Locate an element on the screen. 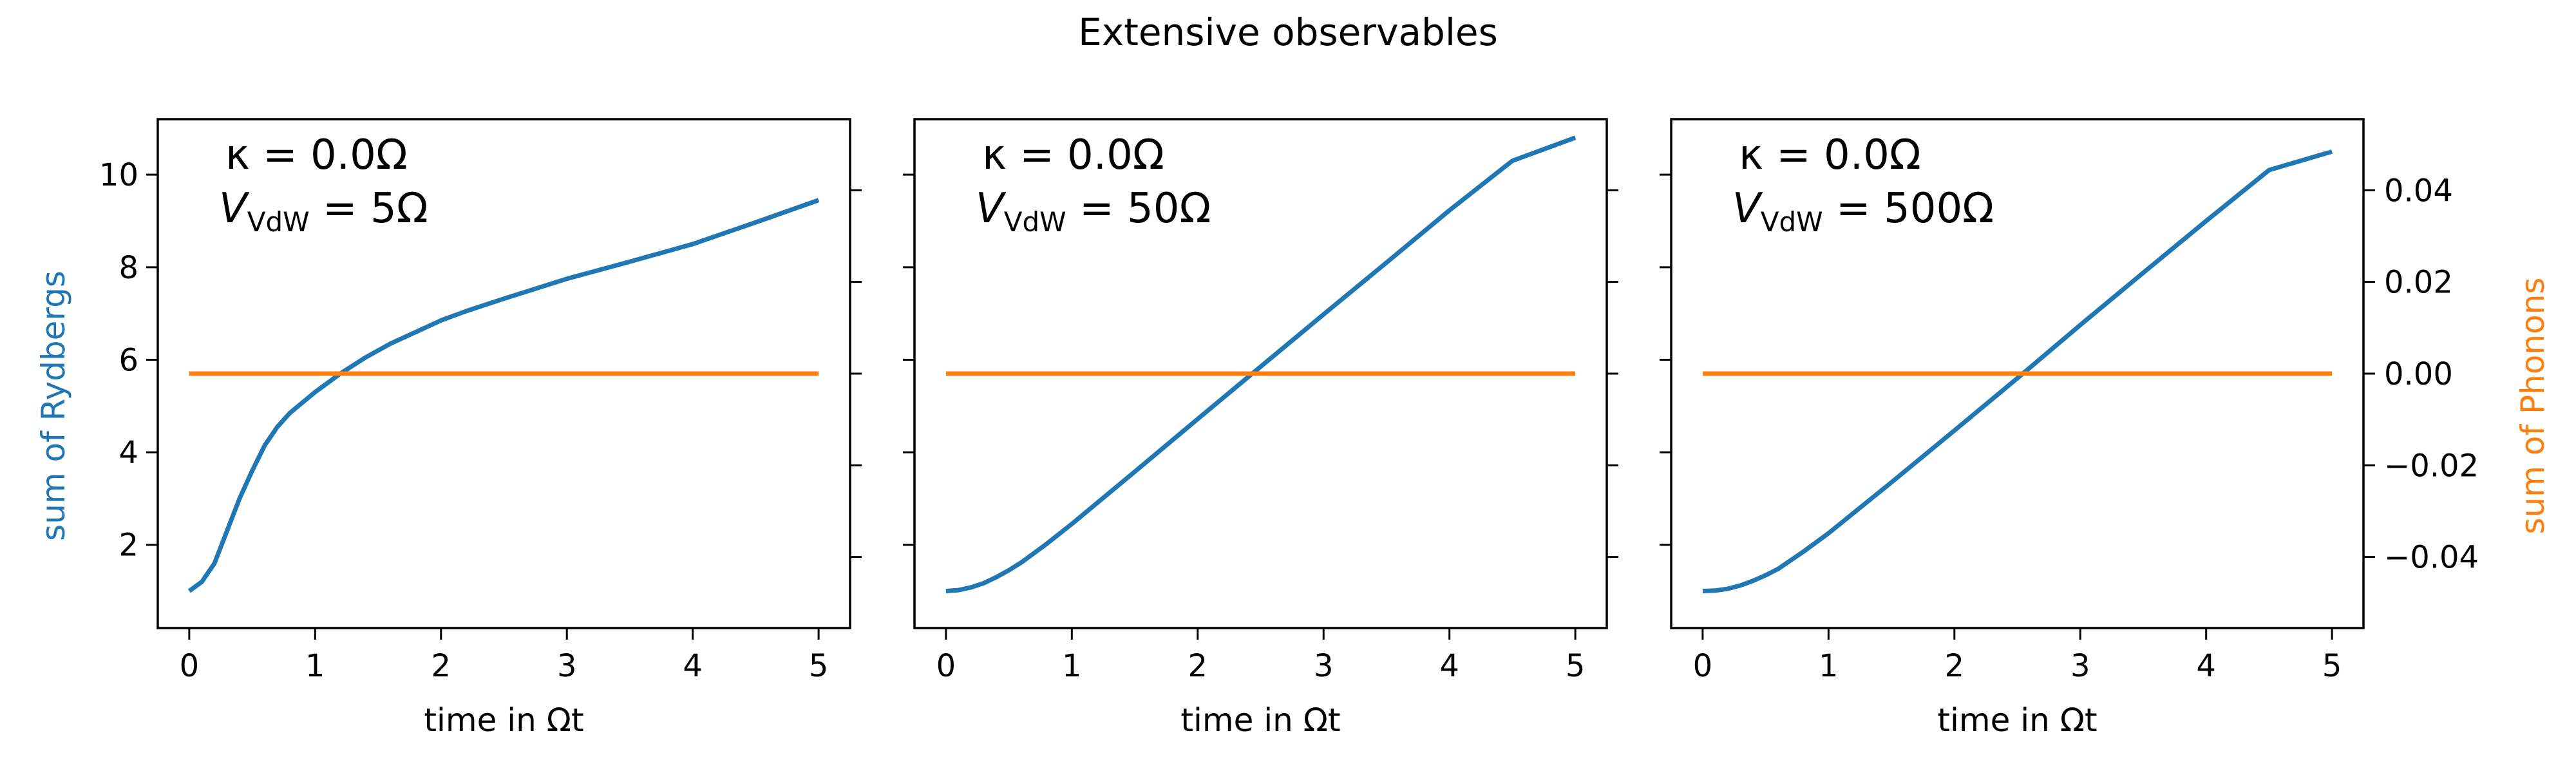  y2-tick-label: −0.02 is located at coordinates (2431, 466).